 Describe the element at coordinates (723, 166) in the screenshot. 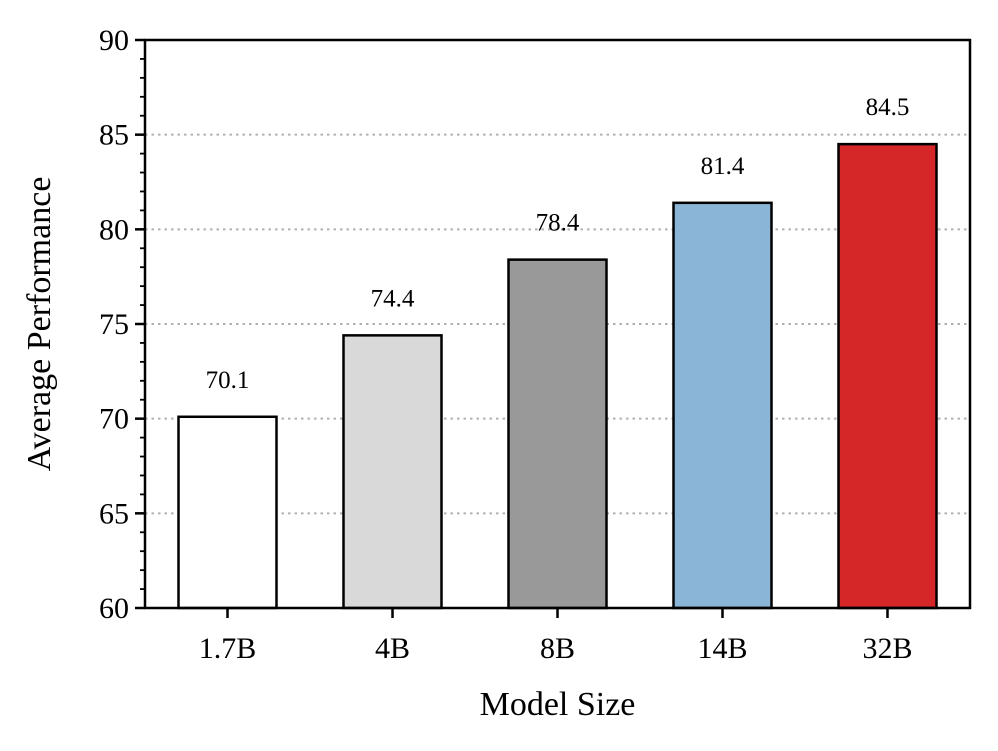

I see `bar-value-label: 81.4` at that location.